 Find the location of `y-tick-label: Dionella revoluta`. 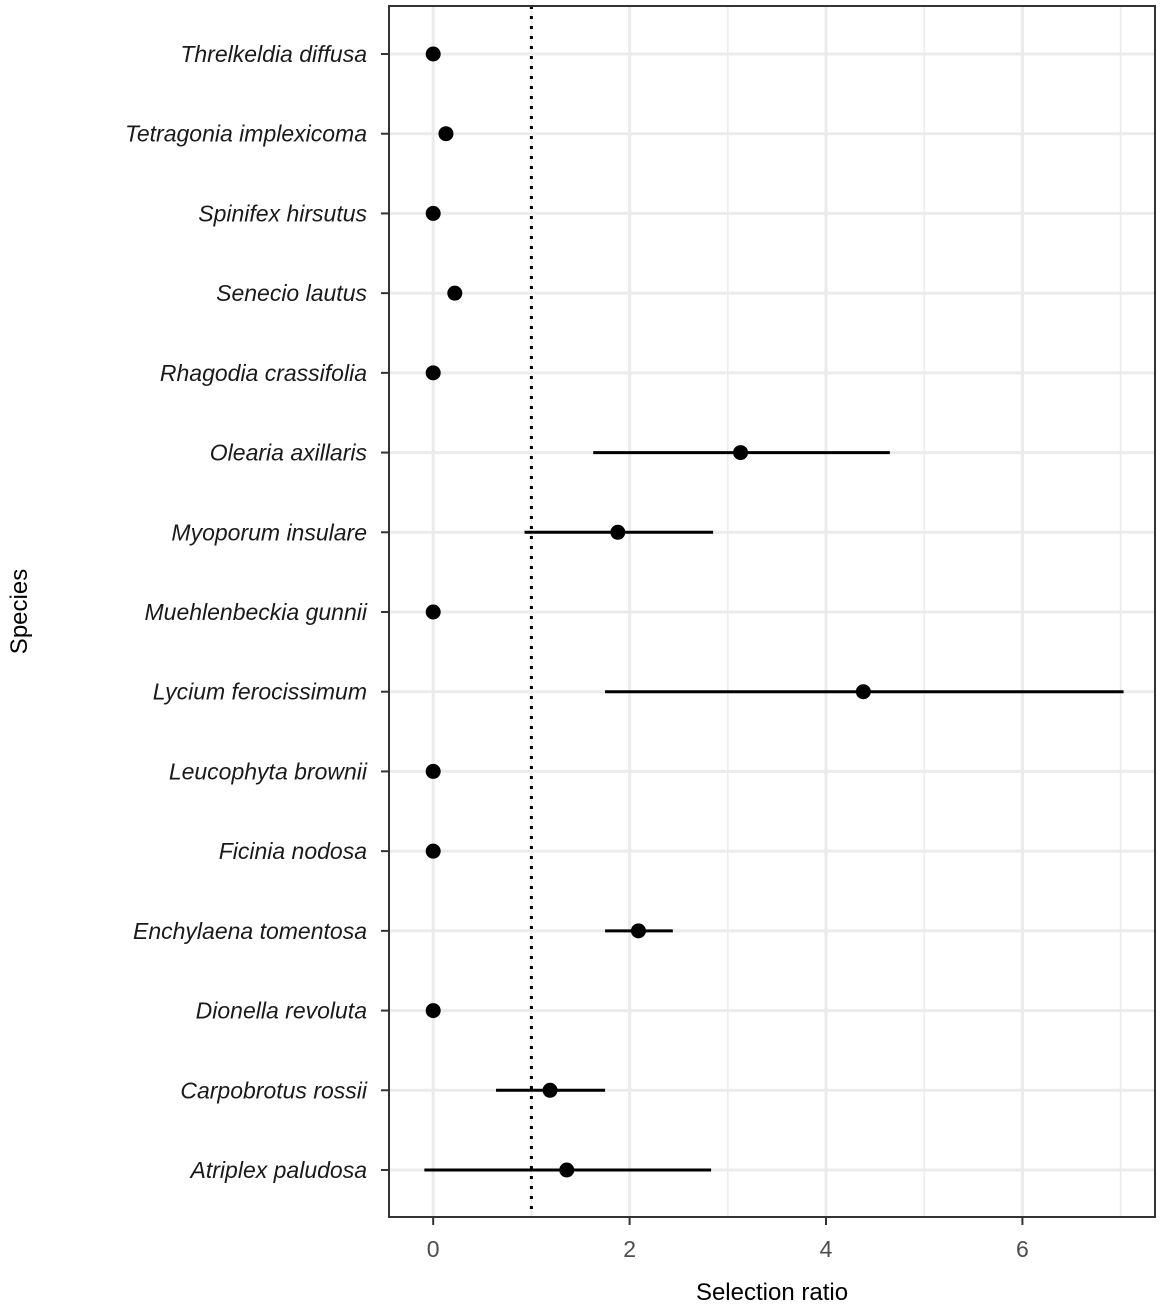

y-tick-label: Dionella revoluta is located at coordinates (281, 1011).